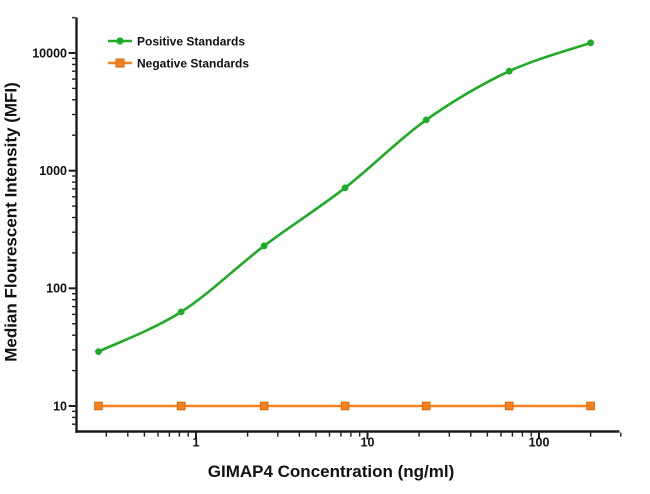 The width and height of the screenshot is (650, 494). Describe the element at coordinates (368, 443) in the screenshot. I see `x-tick-label: 10` at that location.